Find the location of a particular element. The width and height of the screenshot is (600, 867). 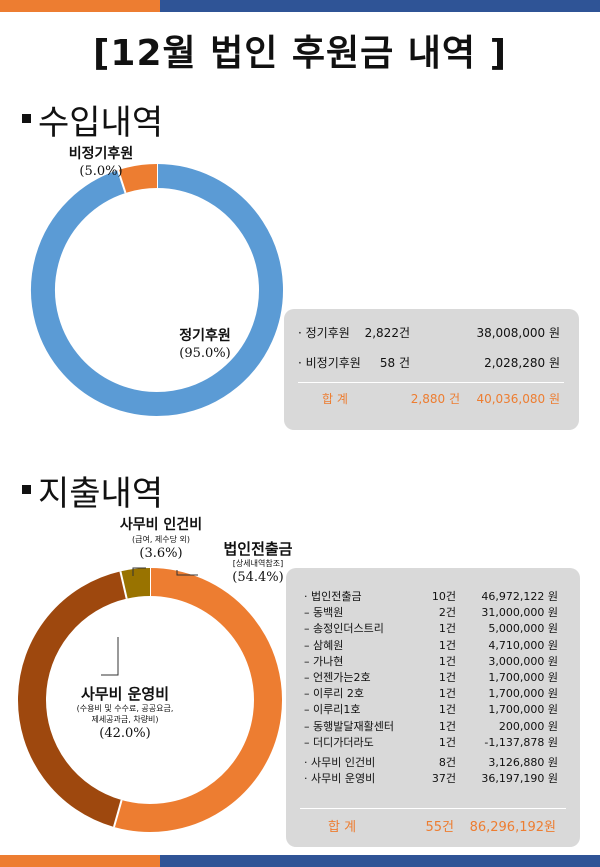

income-heading-text: 수입내역 is located at coordinates (101, 123).